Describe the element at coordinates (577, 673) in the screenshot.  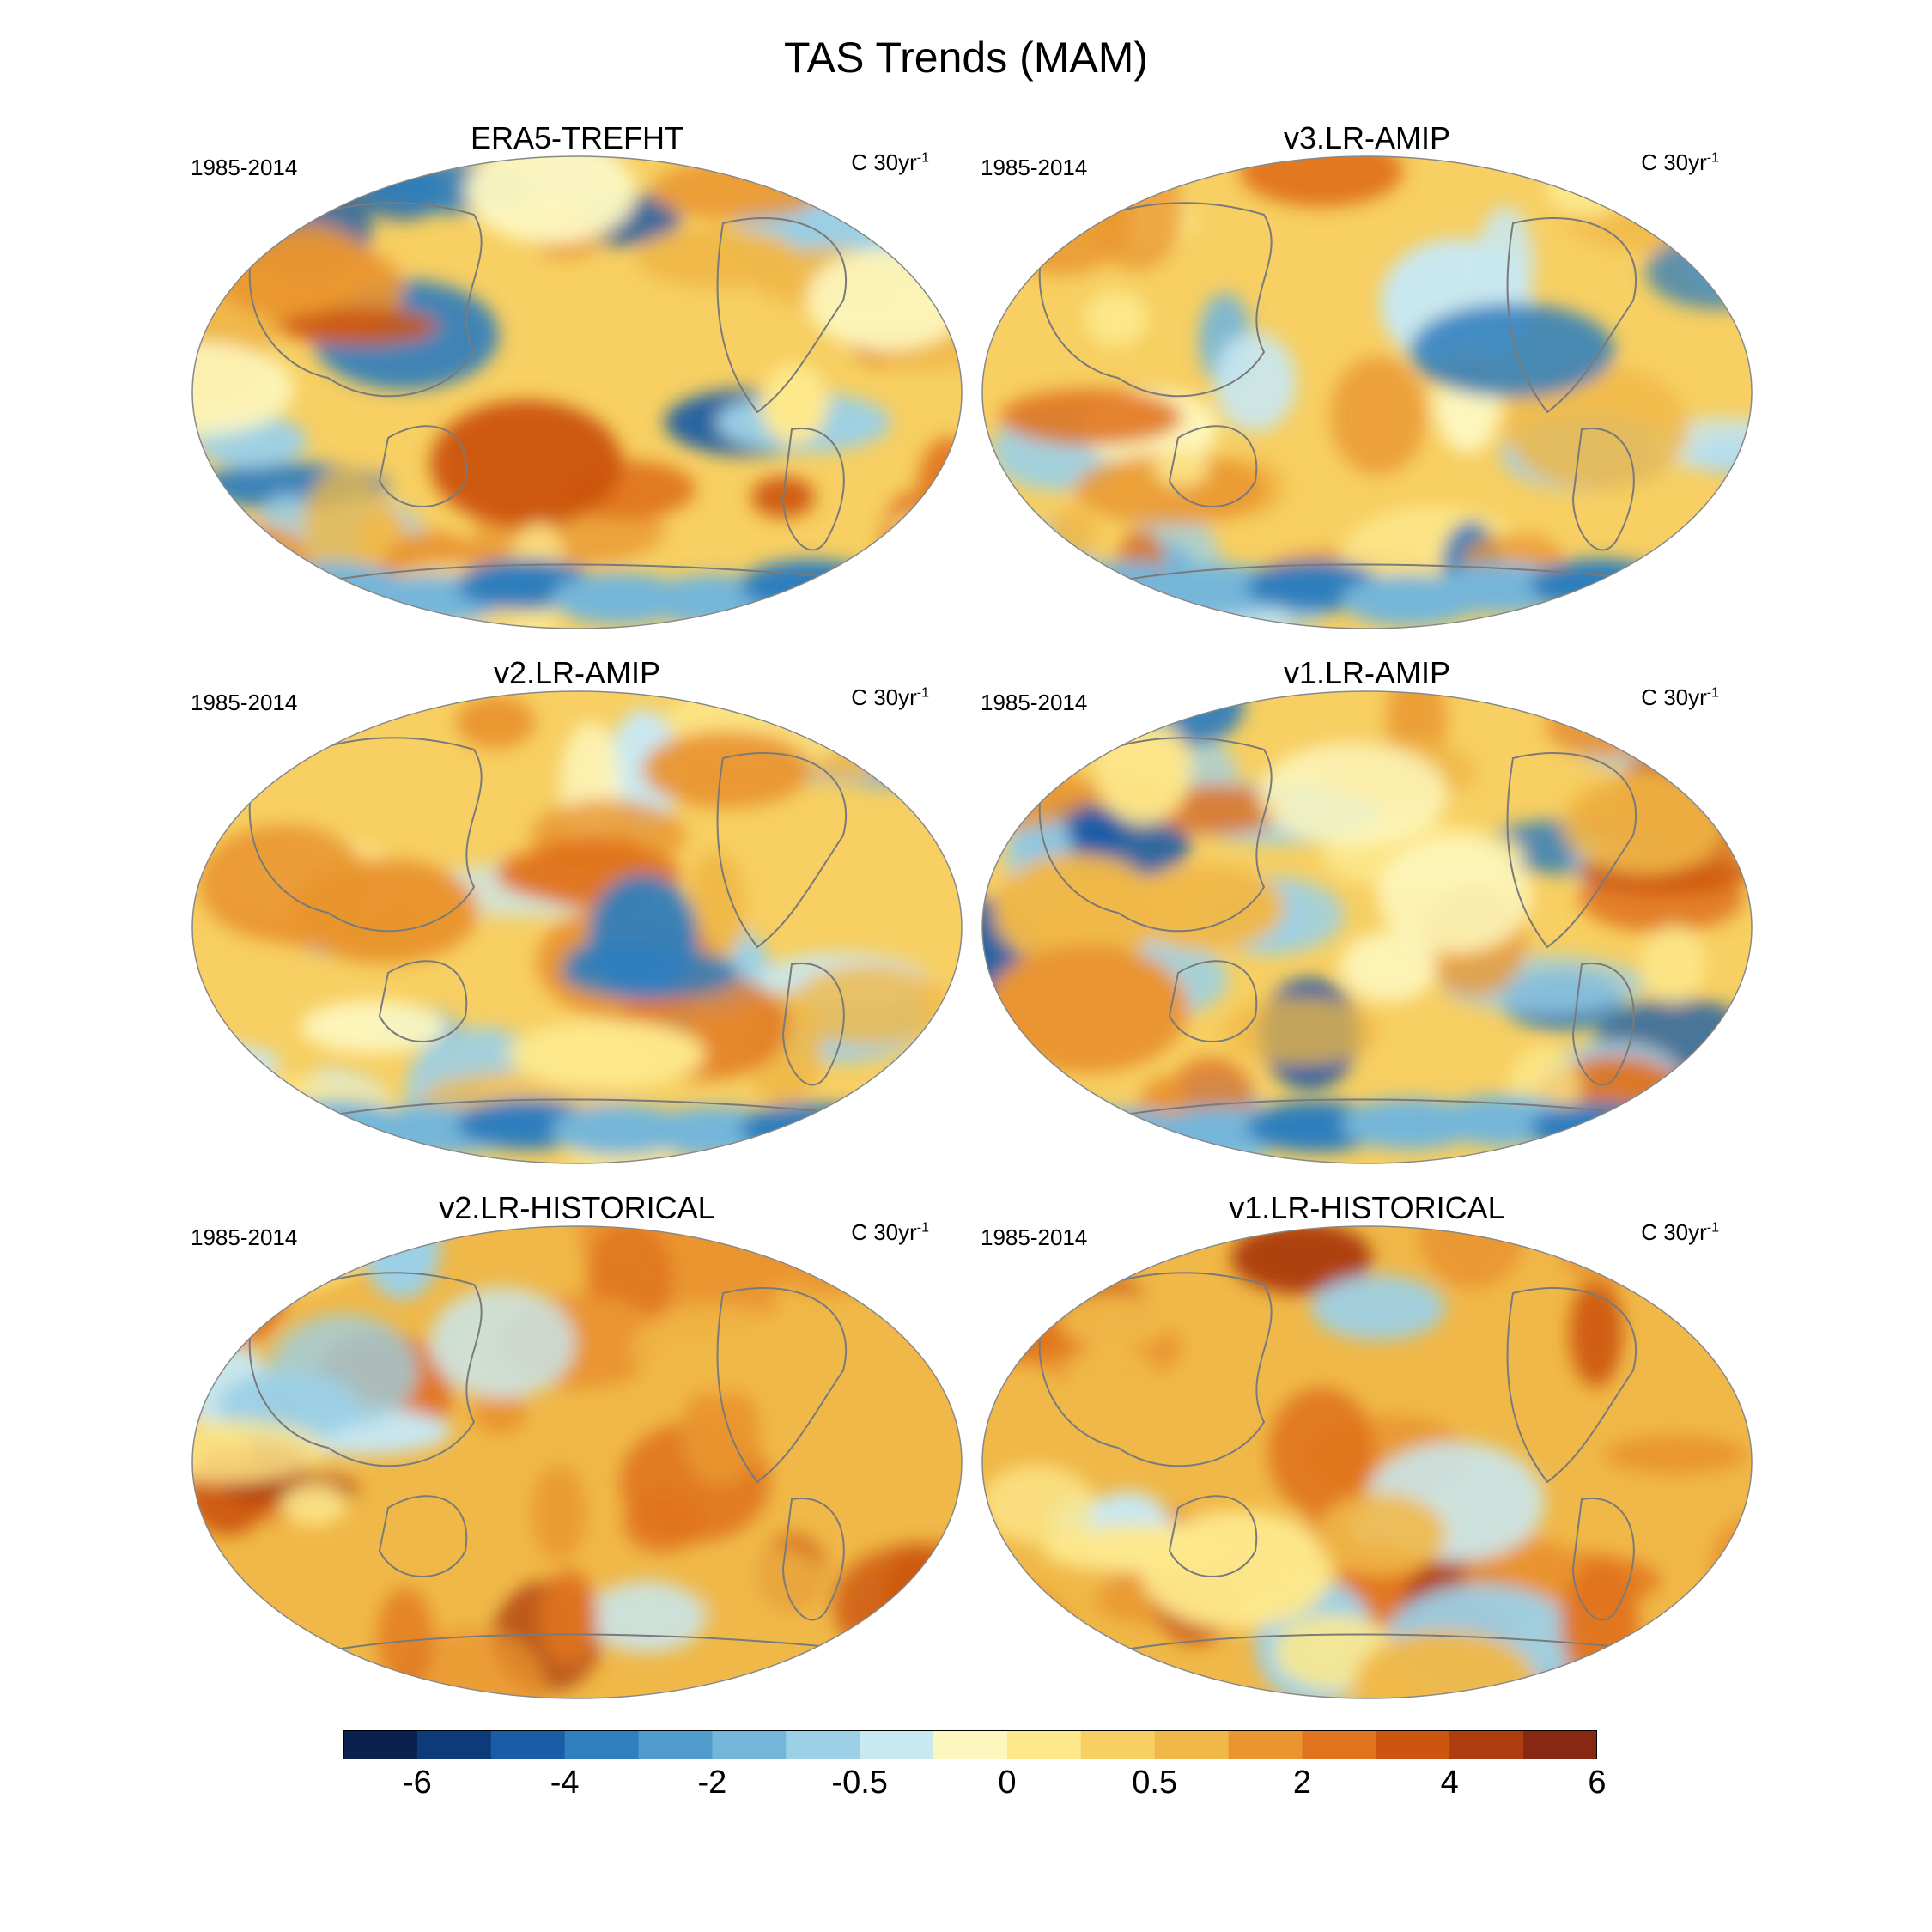
I see `panel-title: v2.LR-AMIP` at that location.